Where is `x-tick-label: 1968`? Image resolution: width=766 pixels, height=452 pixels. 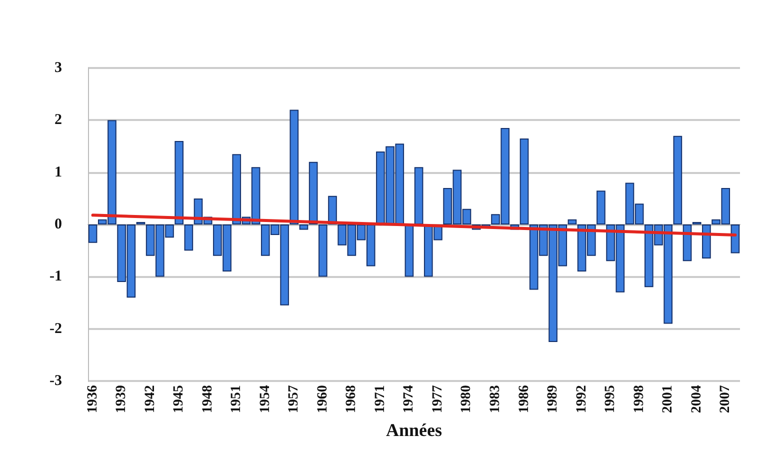 x-tick-label: 1968 is located at coordinates (352, 399).